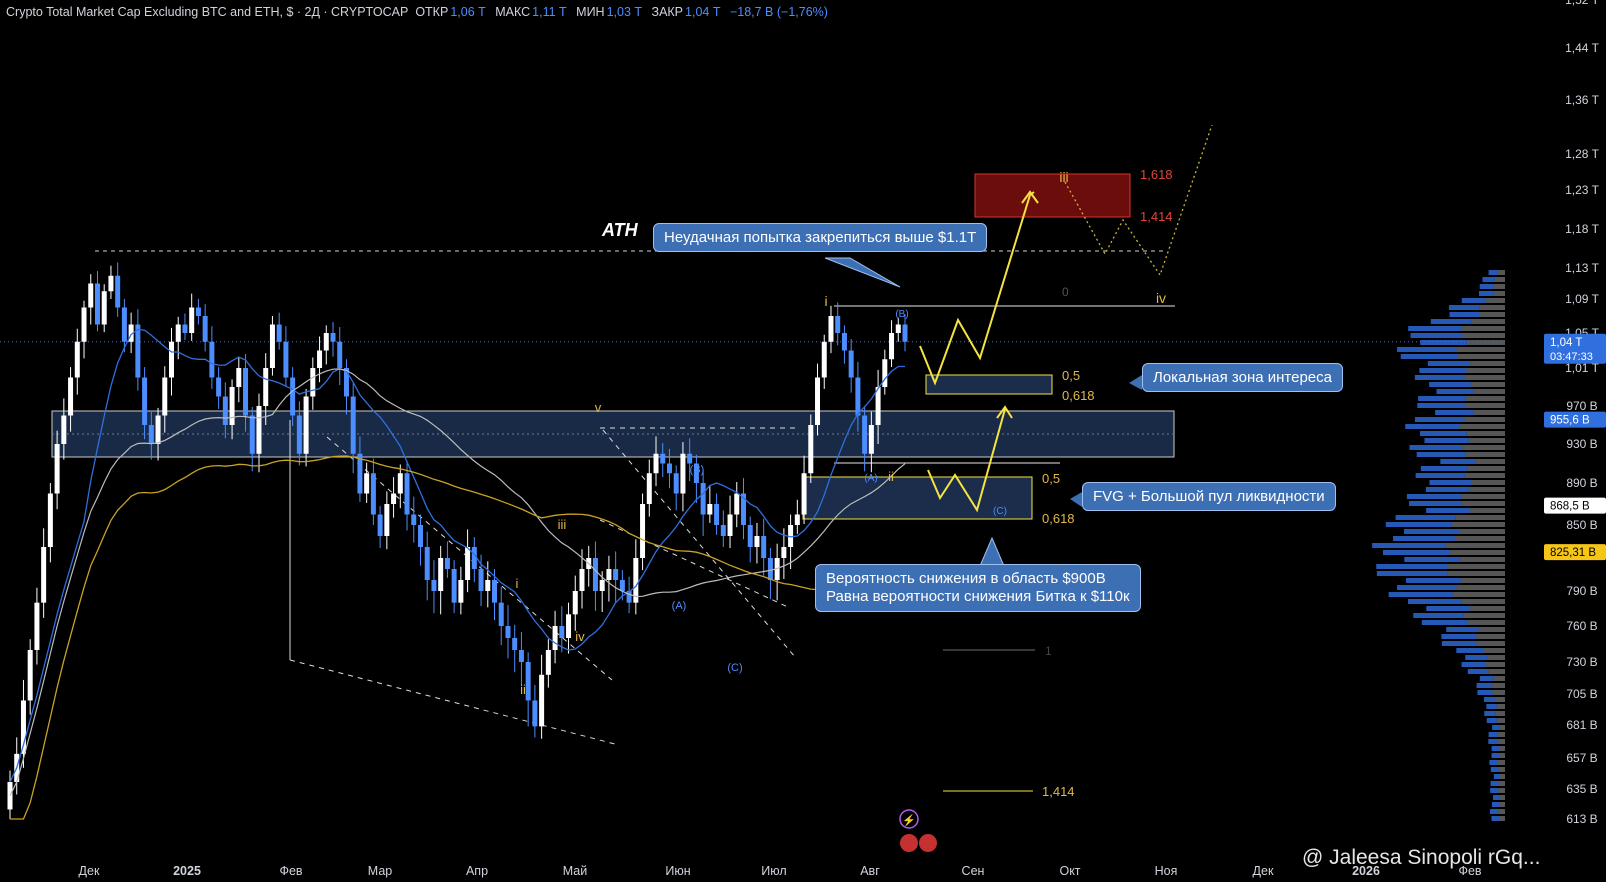  What do you see at coordinates (1078, 395) in the screenshot?
I see `fib-0618-upper-label: 0,618` at bounding box center [1078, 395].